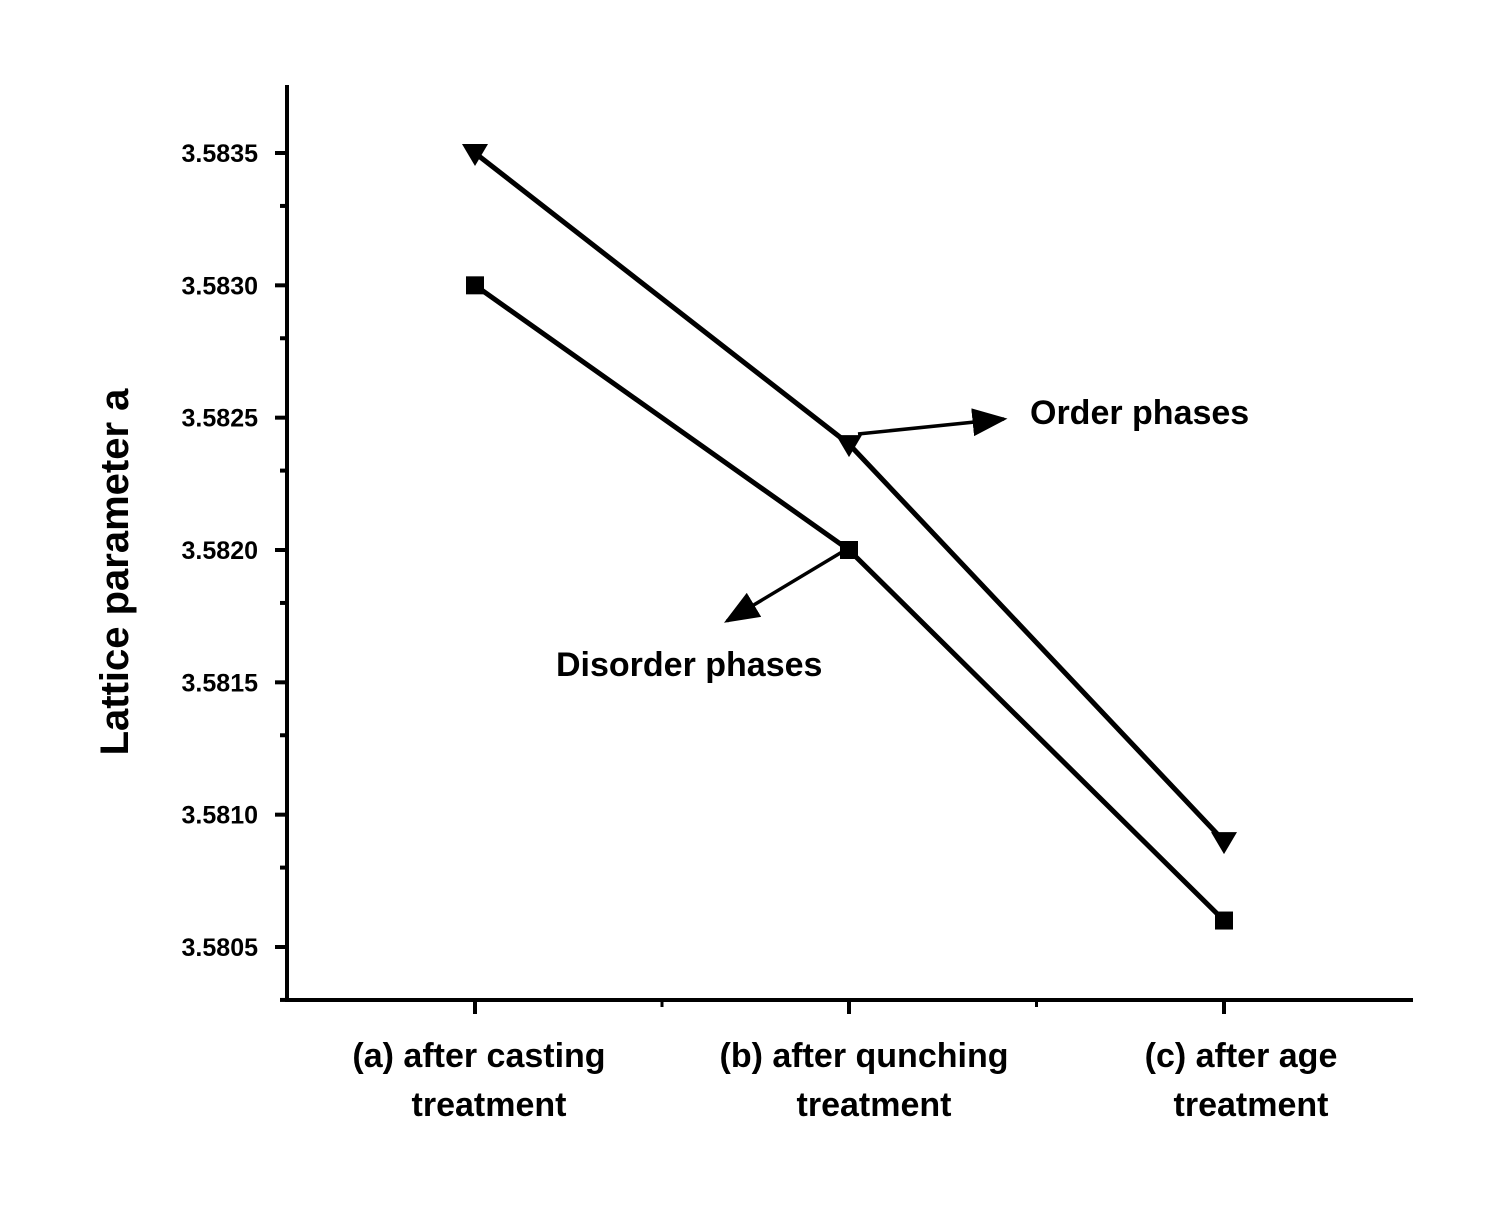 The width and height of the screenshot is (1498, 1214). I want to click on disorder-phases-arrow, so click(783, 586).